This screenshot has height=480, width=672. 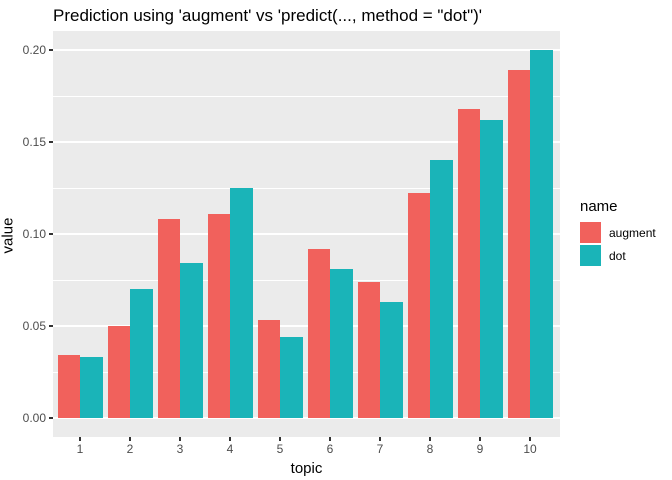 What do you see at coordinates (34, 325) in the screenshot?
I see `y-tick-label: 0.05` at bounding box center [34, 325].